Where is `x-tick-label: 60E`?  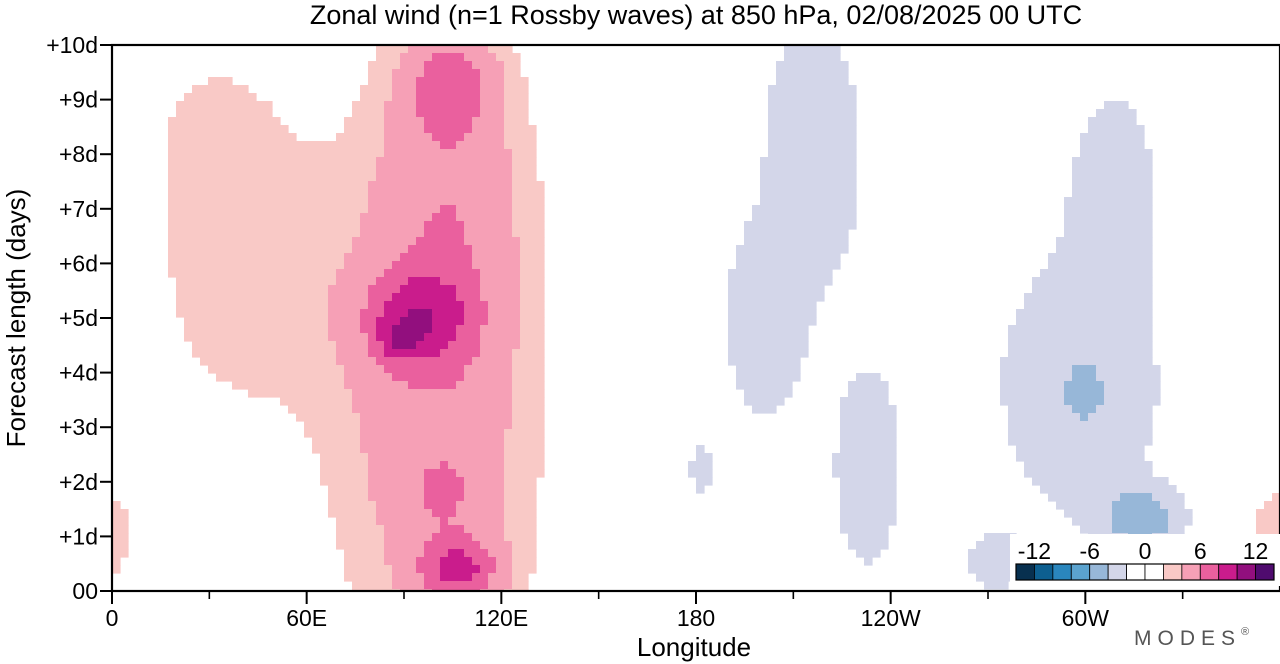
x-tick-label: 60E is located at coordinates (306, 618).